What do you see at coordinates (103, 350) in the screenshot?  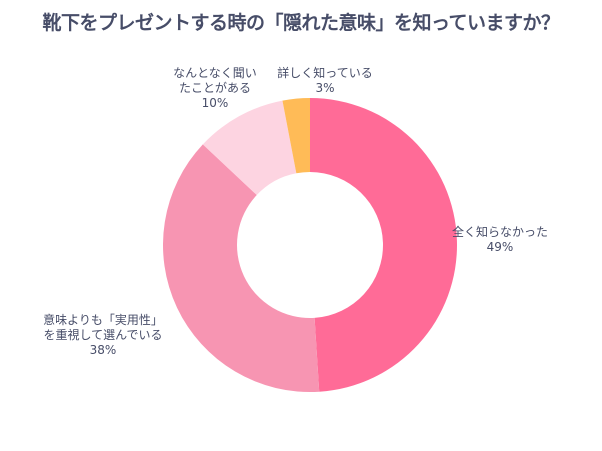 I see `slice-label-1-value: 38%` at bounding box center [103, 350].